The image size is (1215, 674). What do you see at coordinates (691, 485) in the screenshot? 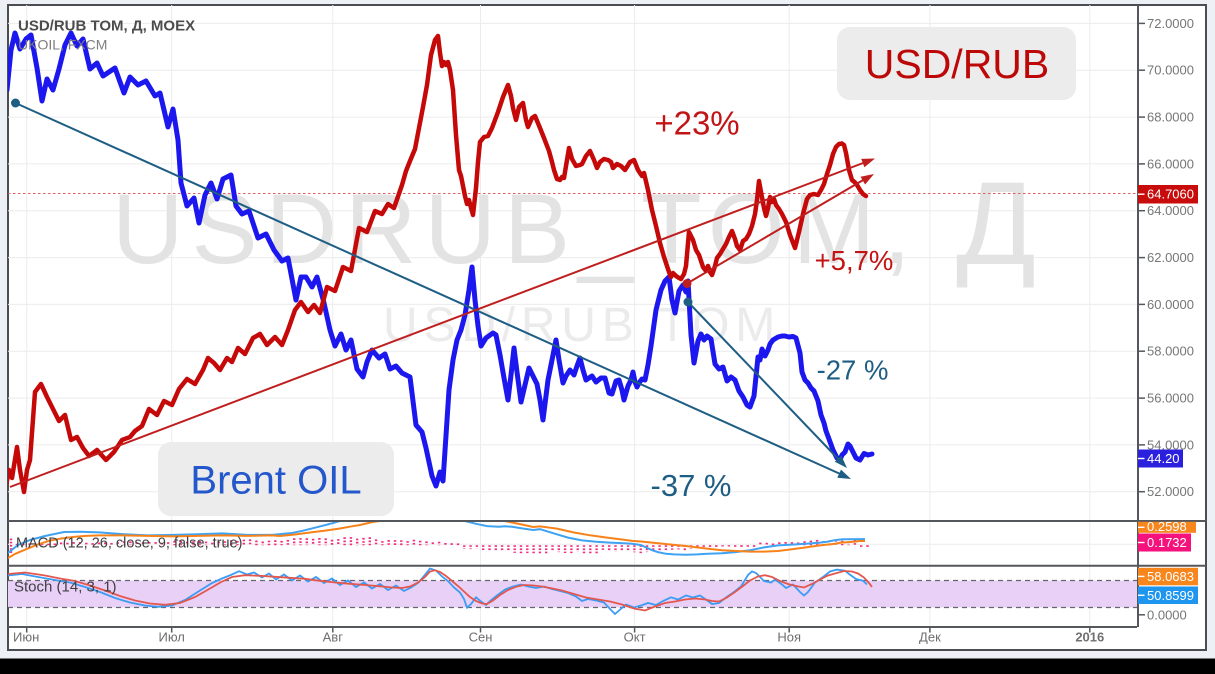
I see `svg-text: -37 %` at bounding box center [691, 485].